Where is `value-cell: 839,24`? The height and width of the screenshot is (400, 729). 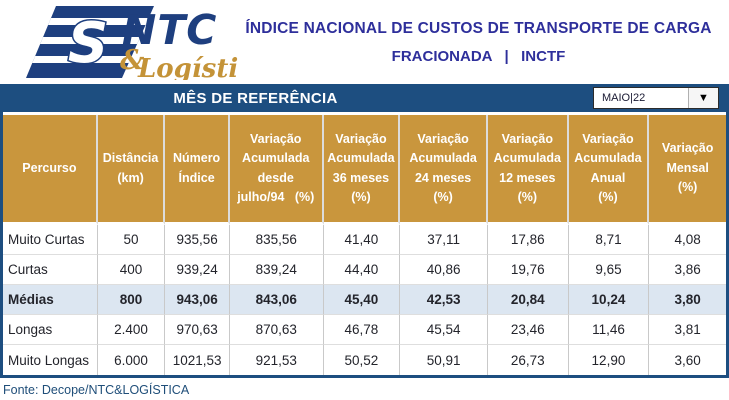
value-cell: 839,24 is located at coordinates (276, 270).